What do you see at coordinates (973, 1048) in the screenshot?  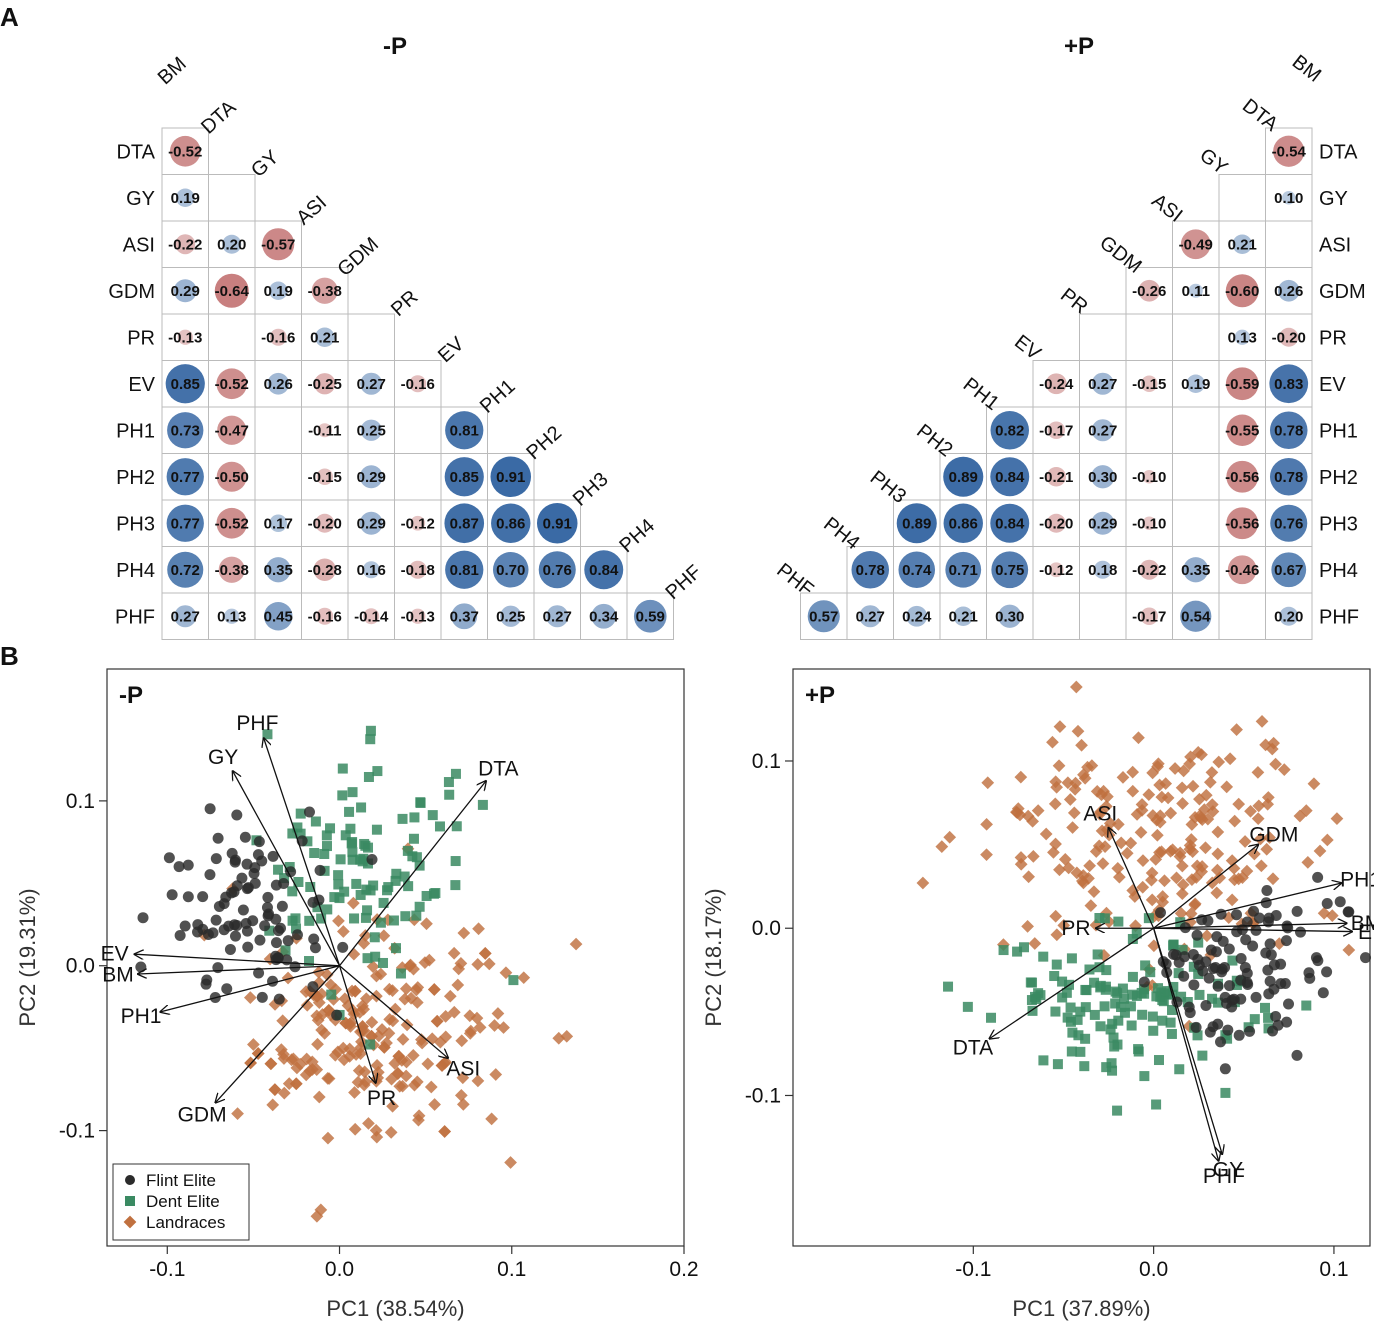 I see `loading-label: DTA` at bounding box center [973, 1048].